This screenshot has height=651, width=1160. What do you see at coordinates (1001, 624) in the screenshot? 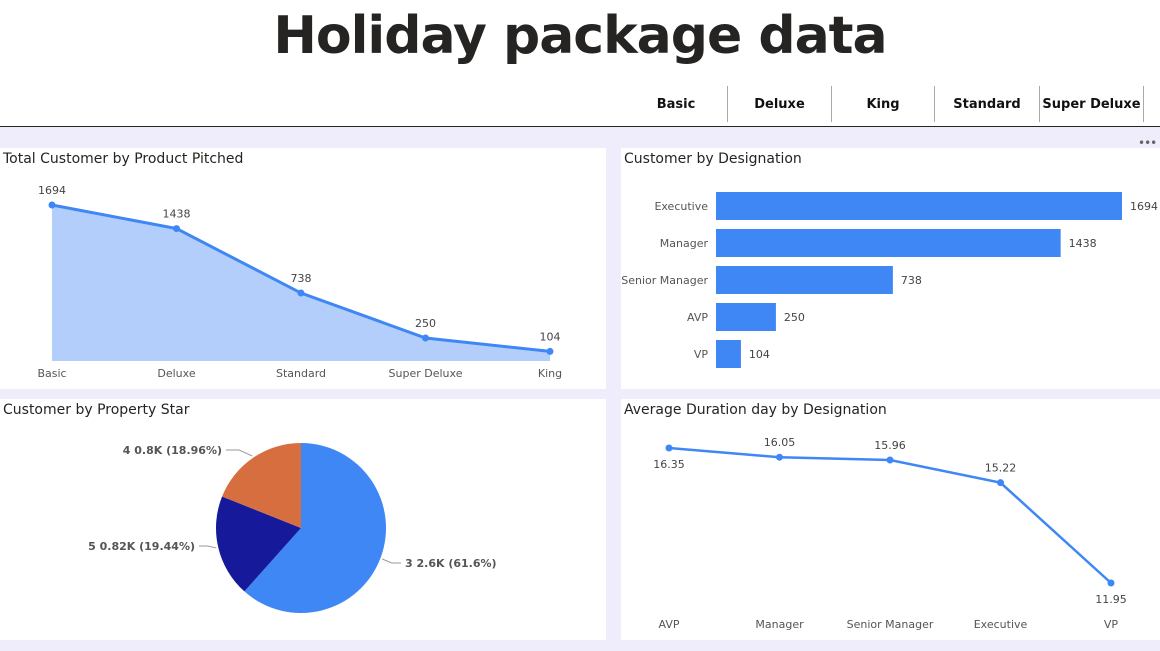
I see `x-tick-label: Executive` at bounding box center [1001, 624].